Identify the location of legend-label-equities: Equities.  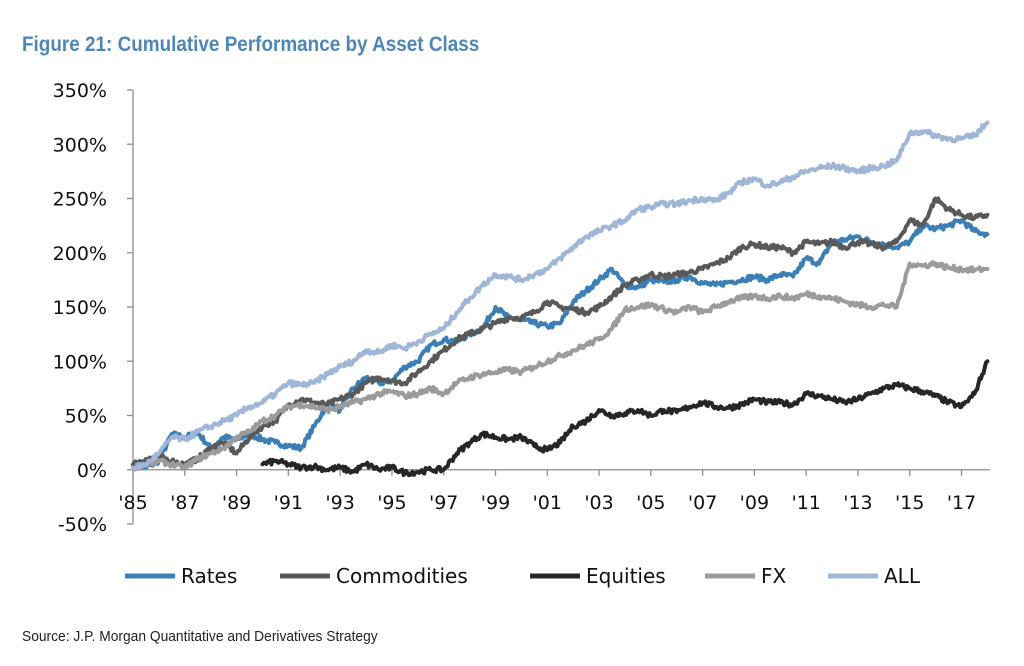
(626, 576).